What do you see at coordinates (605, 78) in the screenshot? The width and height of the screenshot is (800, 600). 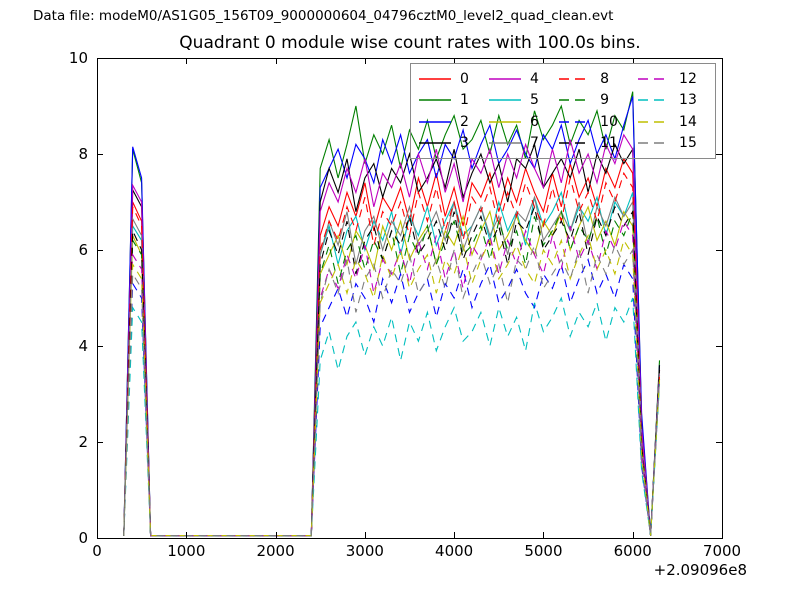 I see `legend-label-8: 8` at bounding box center [605, 78].